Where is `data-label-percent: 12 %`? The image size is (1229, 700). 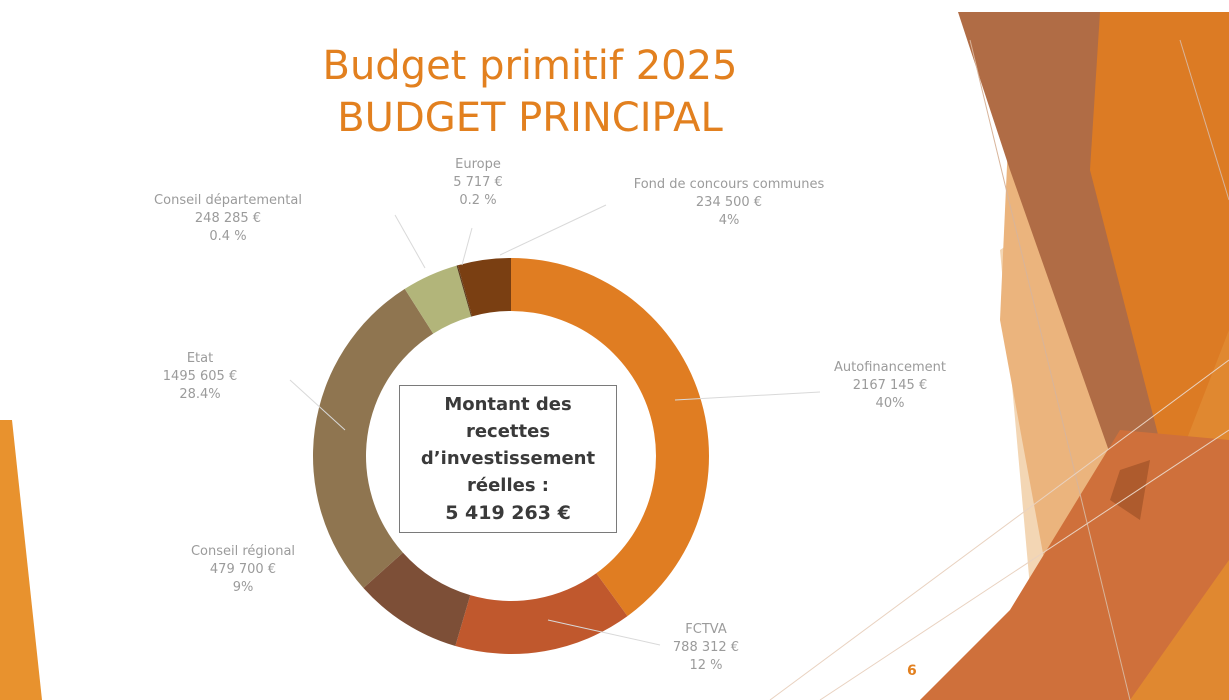
data-label-percent: 12 % is located at coordinates (705, 665).